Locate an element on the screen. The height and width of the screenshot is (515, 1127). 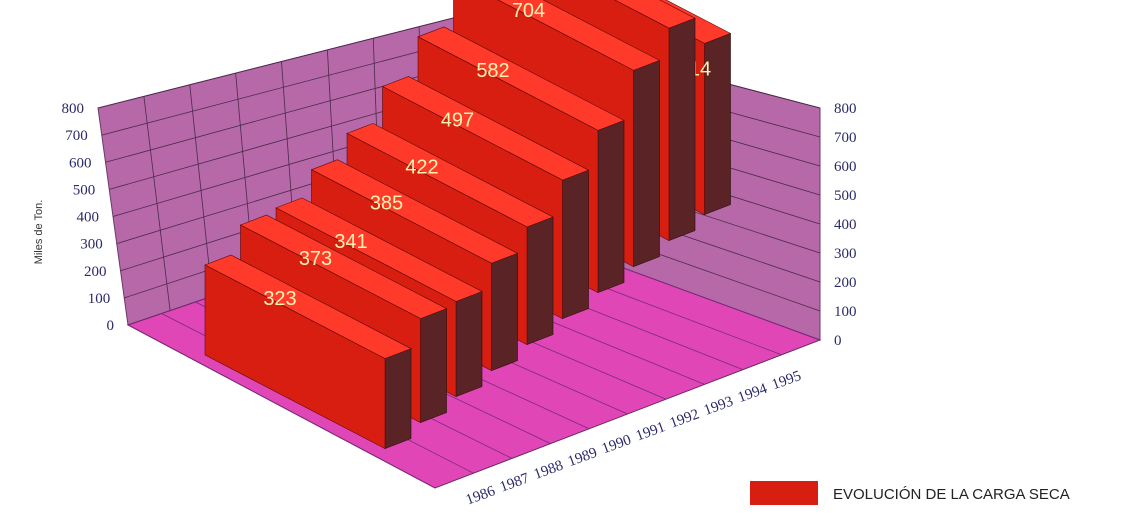
y-tick-right: 100 is located at coordinates (845, 312).